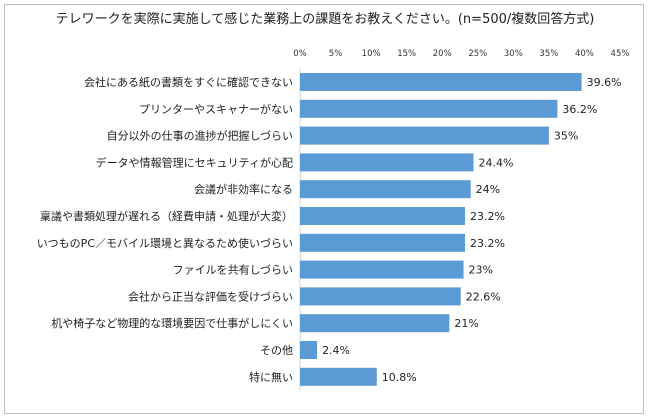  I want to click on data-label: 22.6%, so click(483, 296).